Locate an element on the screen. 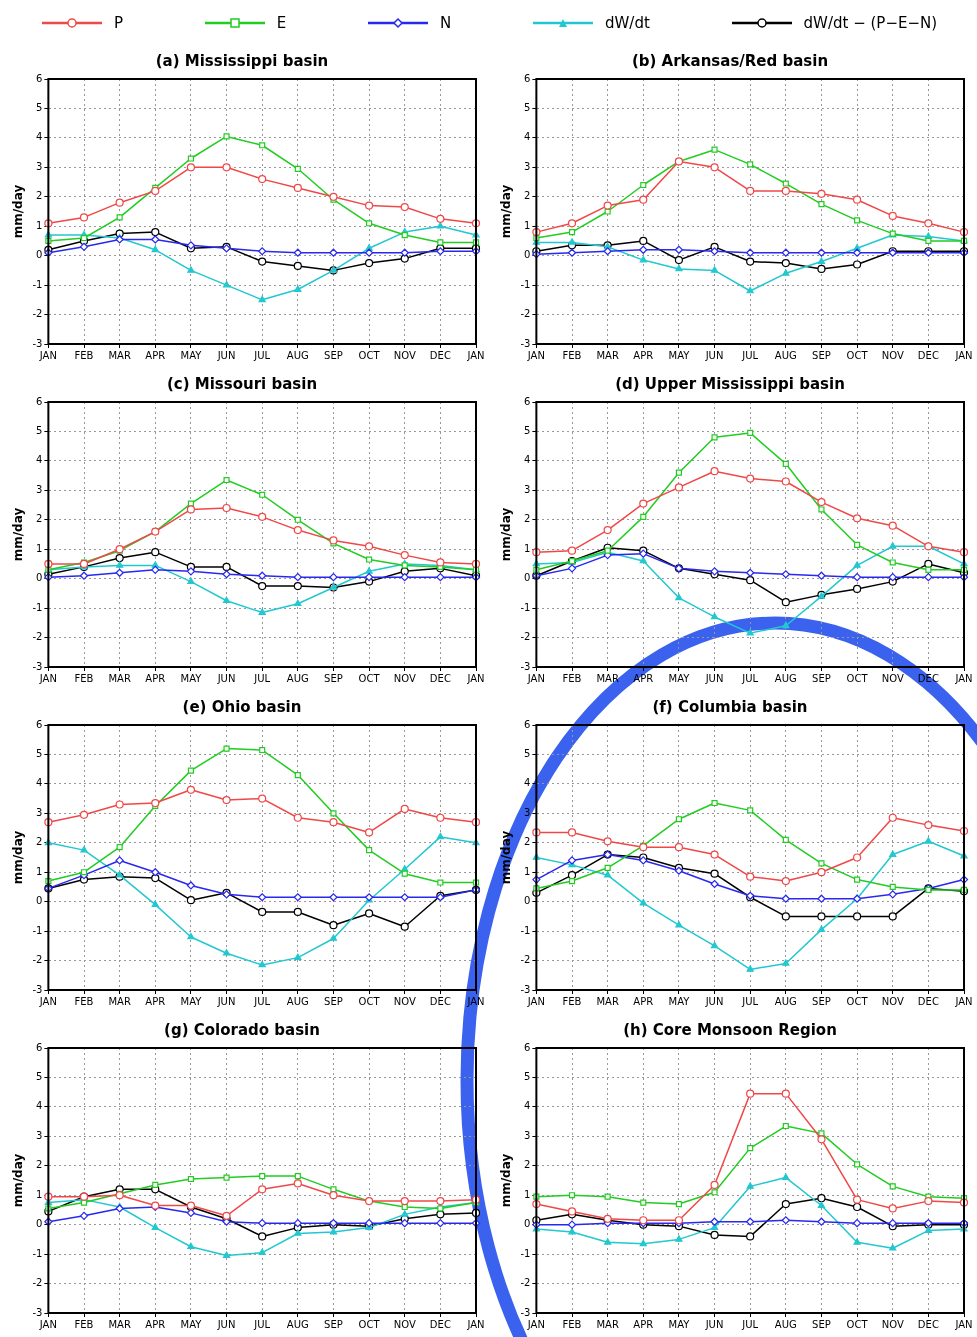 Image resolution: width=977 pixels, height=1337 pixels. chart-title: (d) Upper Mississippi basin is located at coordinates (730, 383).